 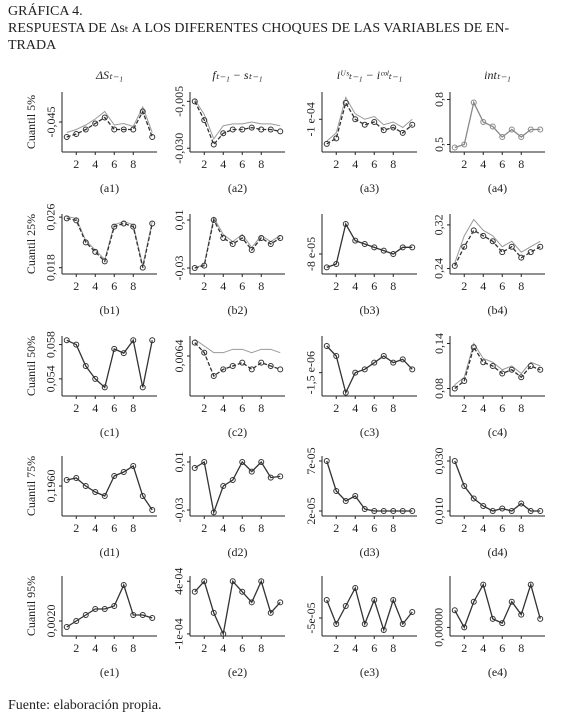 I want to click on y-tick-label: 0,8, so click(x=439, y=99).